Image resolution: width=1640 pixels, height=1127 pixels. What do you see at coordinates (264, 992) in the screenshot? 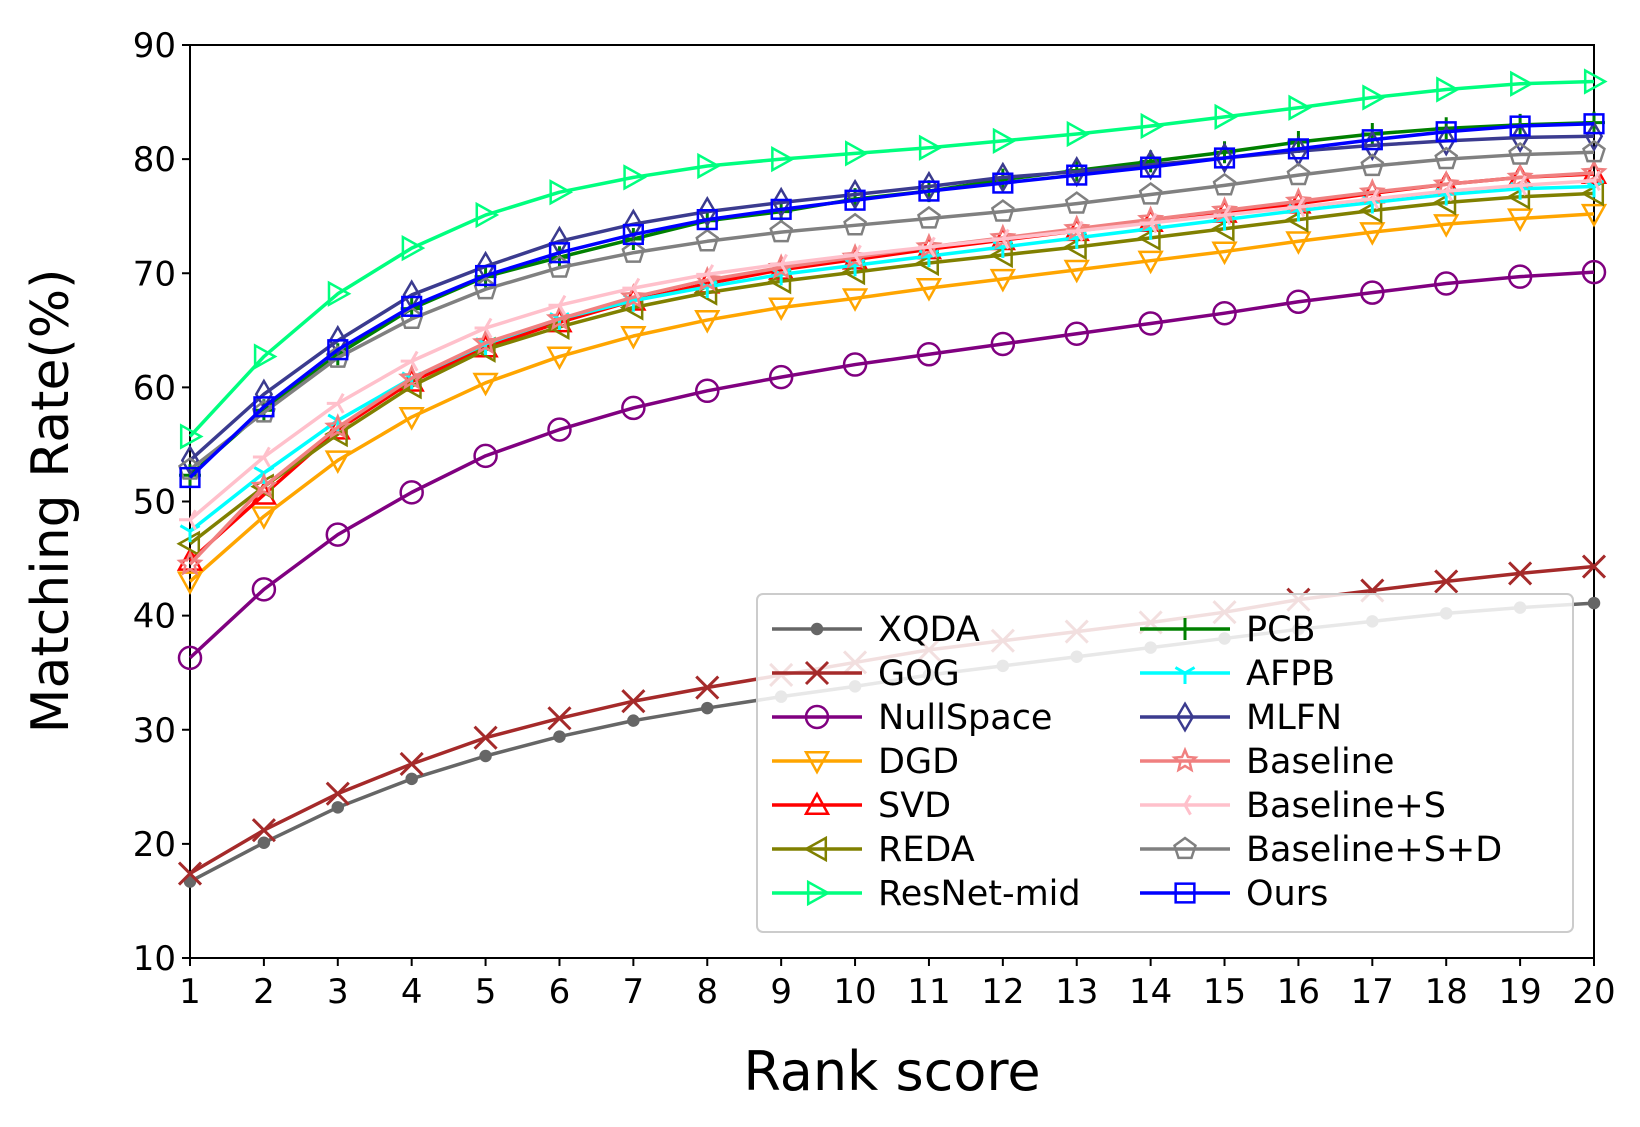
I see `x-tick-label: 2` at bounding box center [264, 992].